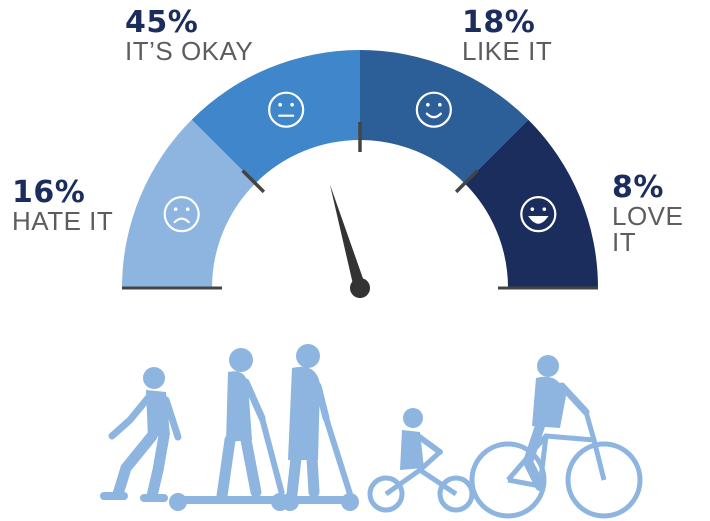 The height and width of the screenshot is (521, 710). I want to click on skater-icon, so click(141, 434).